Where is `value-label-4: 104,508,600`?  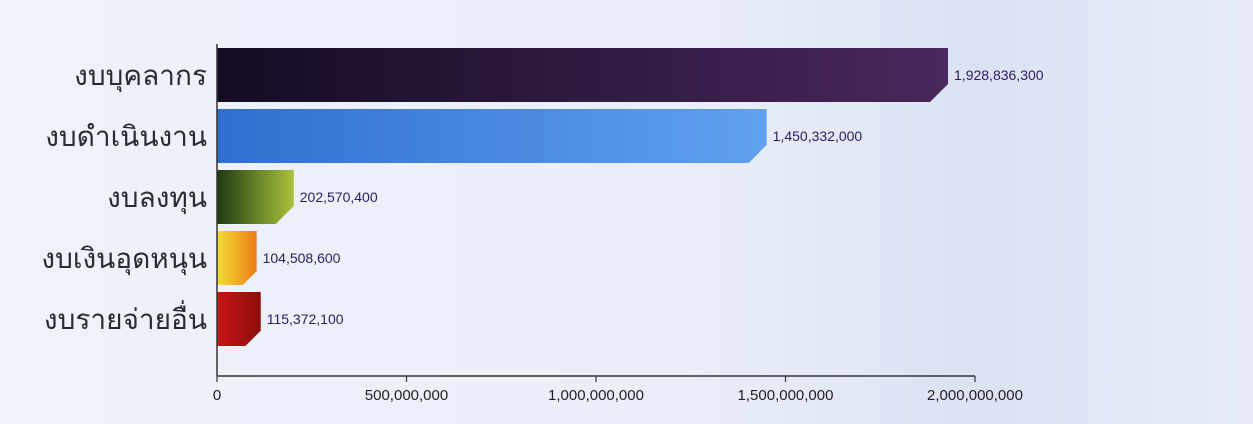 value-label-4: 104,508,600 is located at coordinates (302, 258).